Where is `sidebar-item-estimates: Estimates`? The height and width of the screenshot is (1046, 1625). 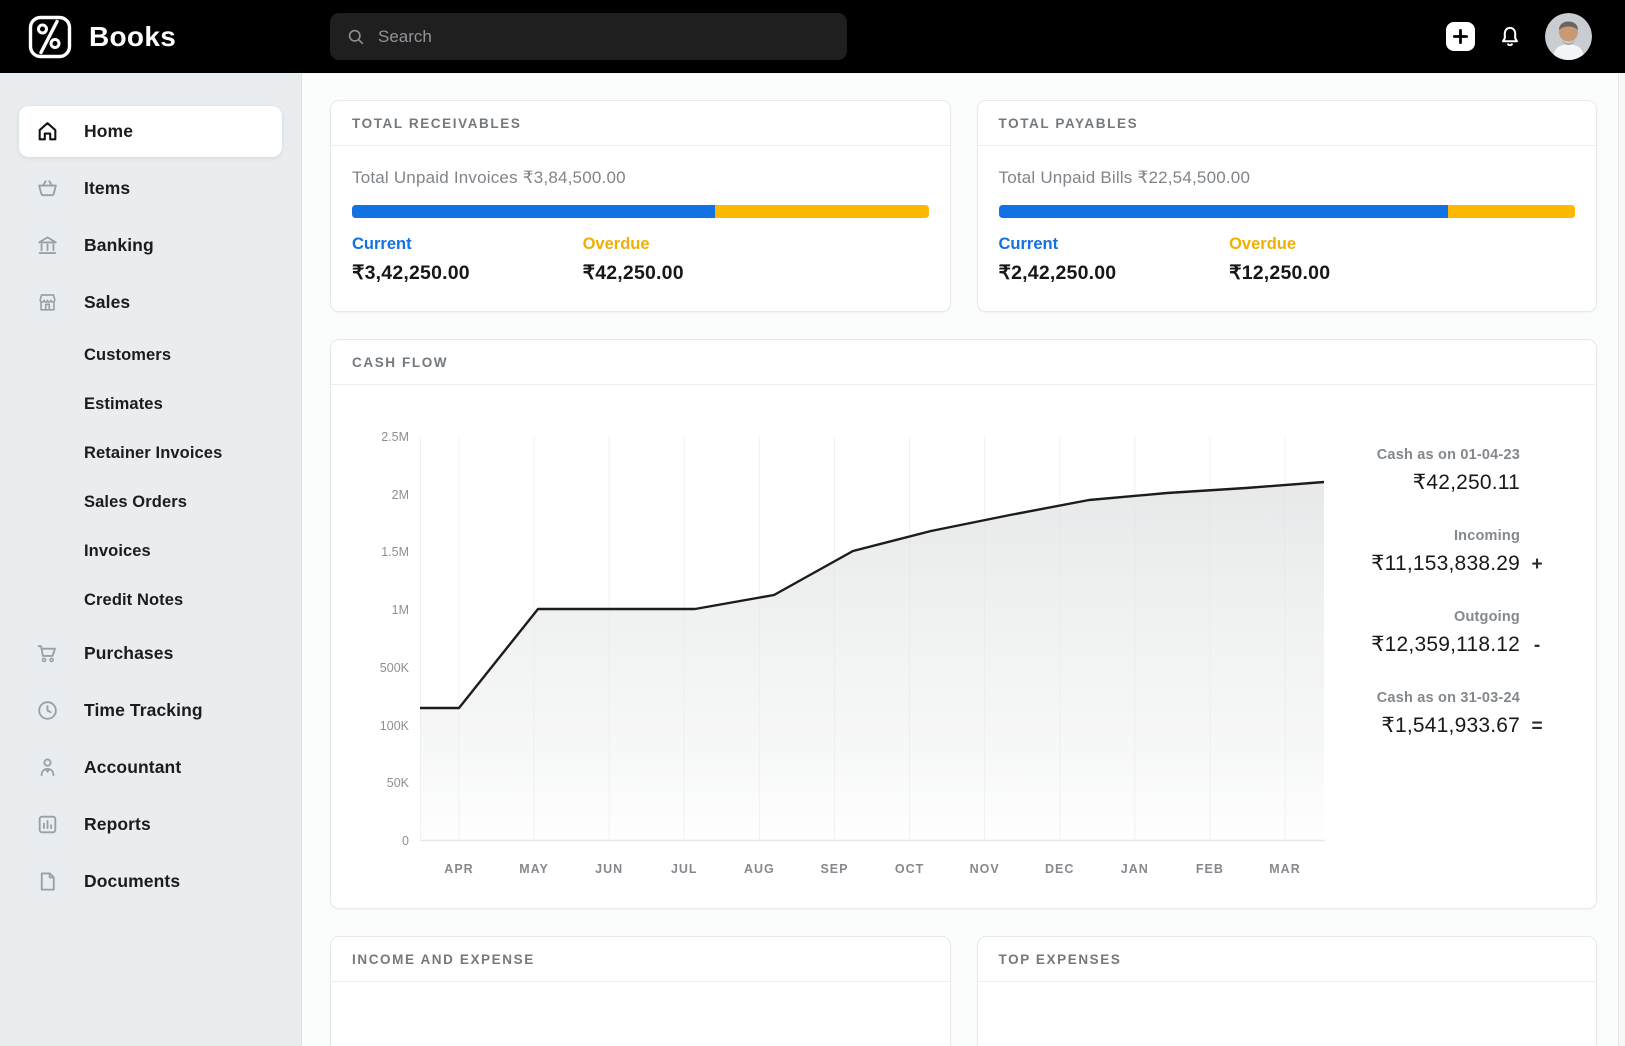 sidebar-item-estimates: Estimates is located at coordinates (150, 404).